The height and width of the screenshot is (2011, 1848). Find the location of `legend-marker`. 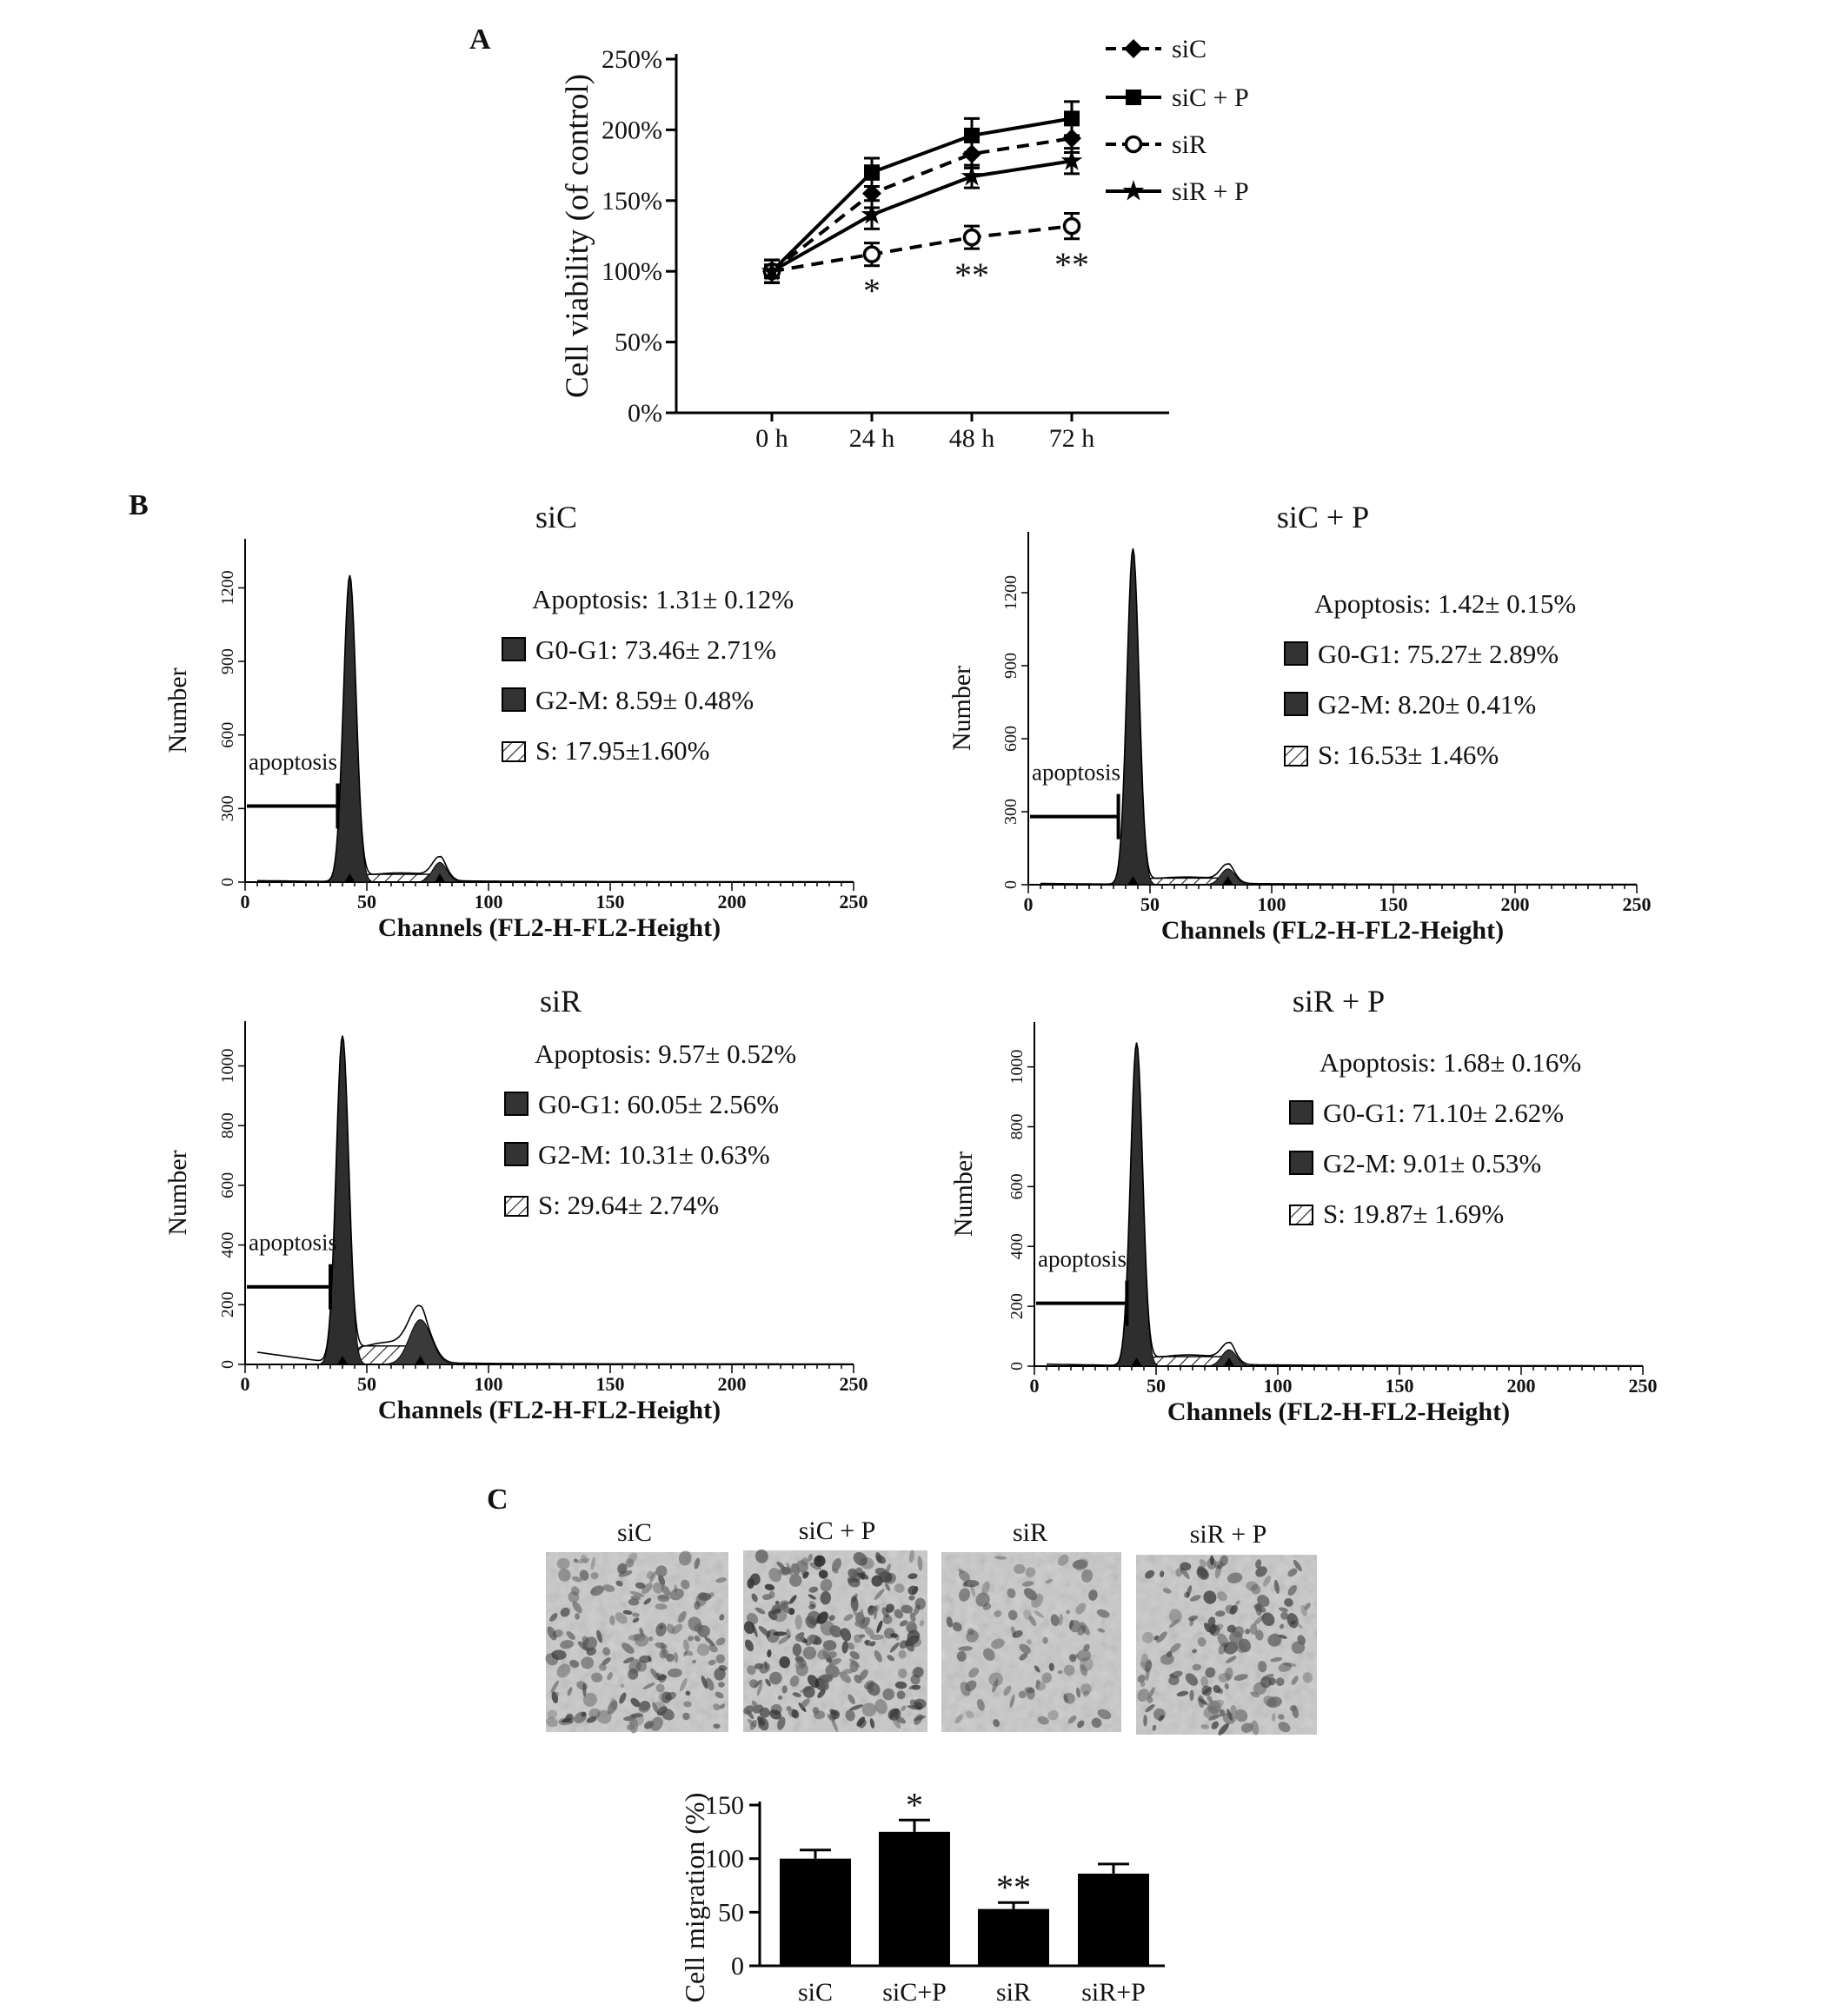

legend-marker is located at coordinates (1133, 144).